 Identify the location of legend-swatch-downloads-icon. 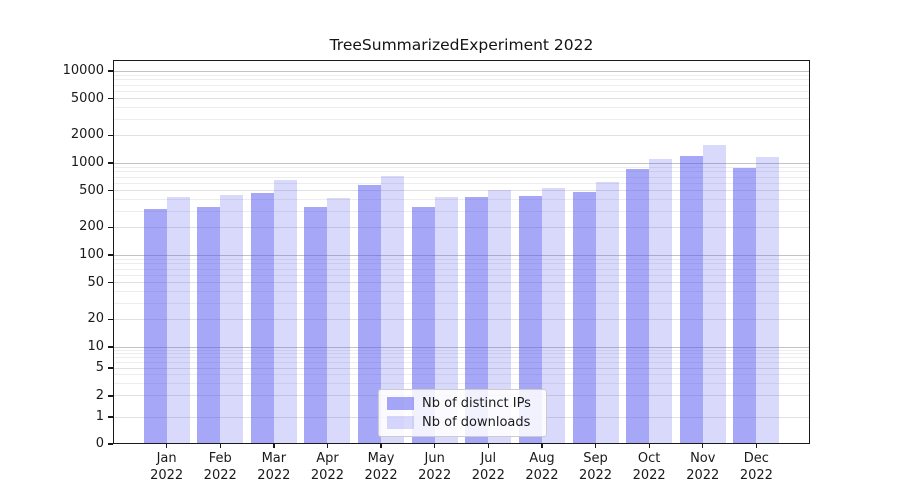
(400, 422).